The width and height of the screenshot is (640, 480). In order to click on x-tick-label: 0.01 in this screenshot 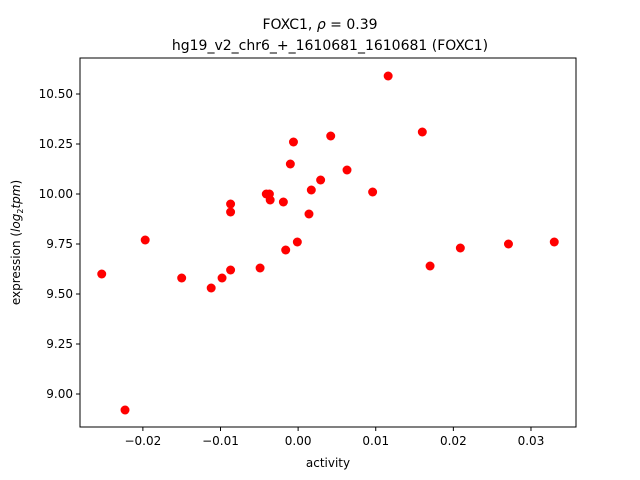, I will do `click(375, 441)`.